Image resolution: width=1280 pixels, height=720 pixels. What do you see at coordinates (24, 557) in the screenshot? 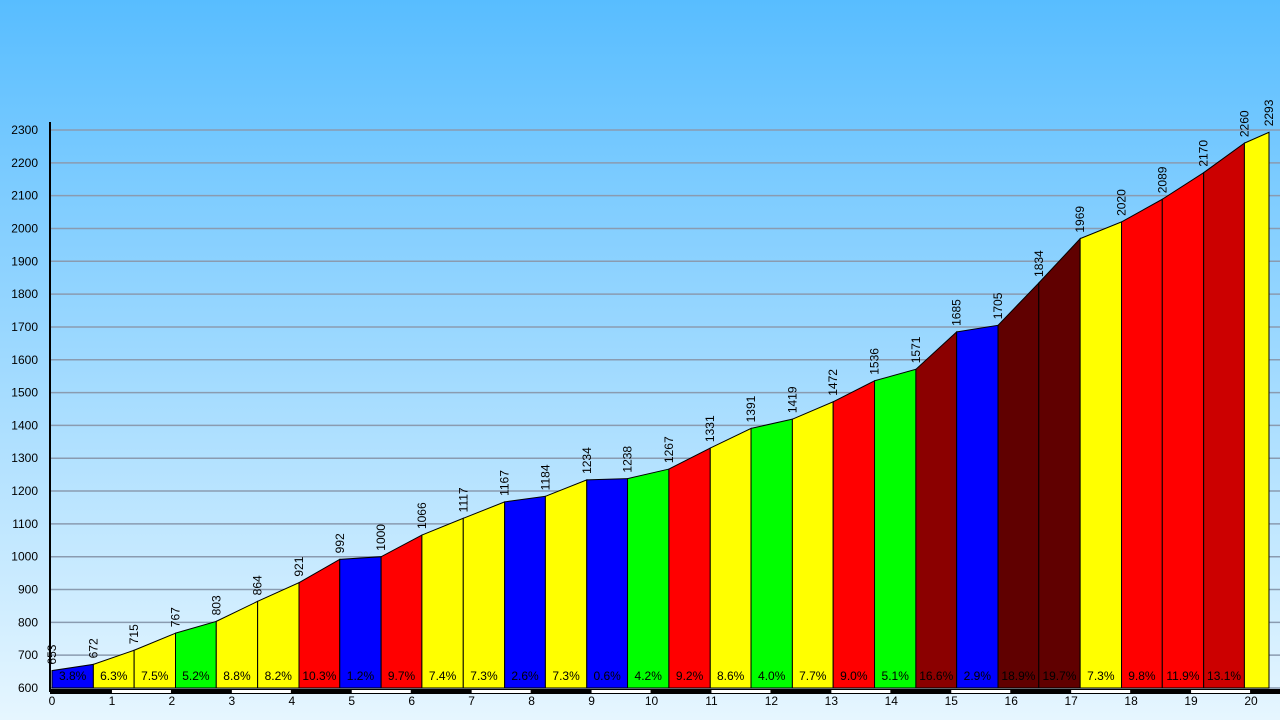
I see `y-tick-label: 1000` at bounding box center [24, 557].